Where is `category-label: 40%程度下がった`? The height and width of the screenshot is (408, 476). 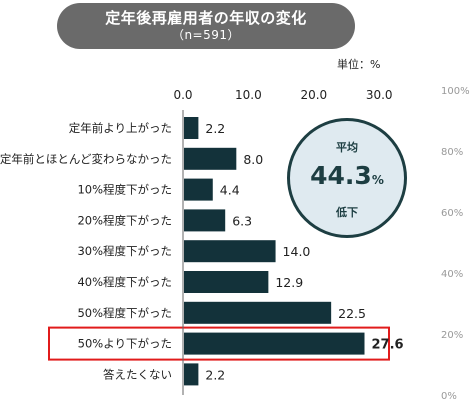
category-label: 40%程度下がった is located at coordinates (124, 282).